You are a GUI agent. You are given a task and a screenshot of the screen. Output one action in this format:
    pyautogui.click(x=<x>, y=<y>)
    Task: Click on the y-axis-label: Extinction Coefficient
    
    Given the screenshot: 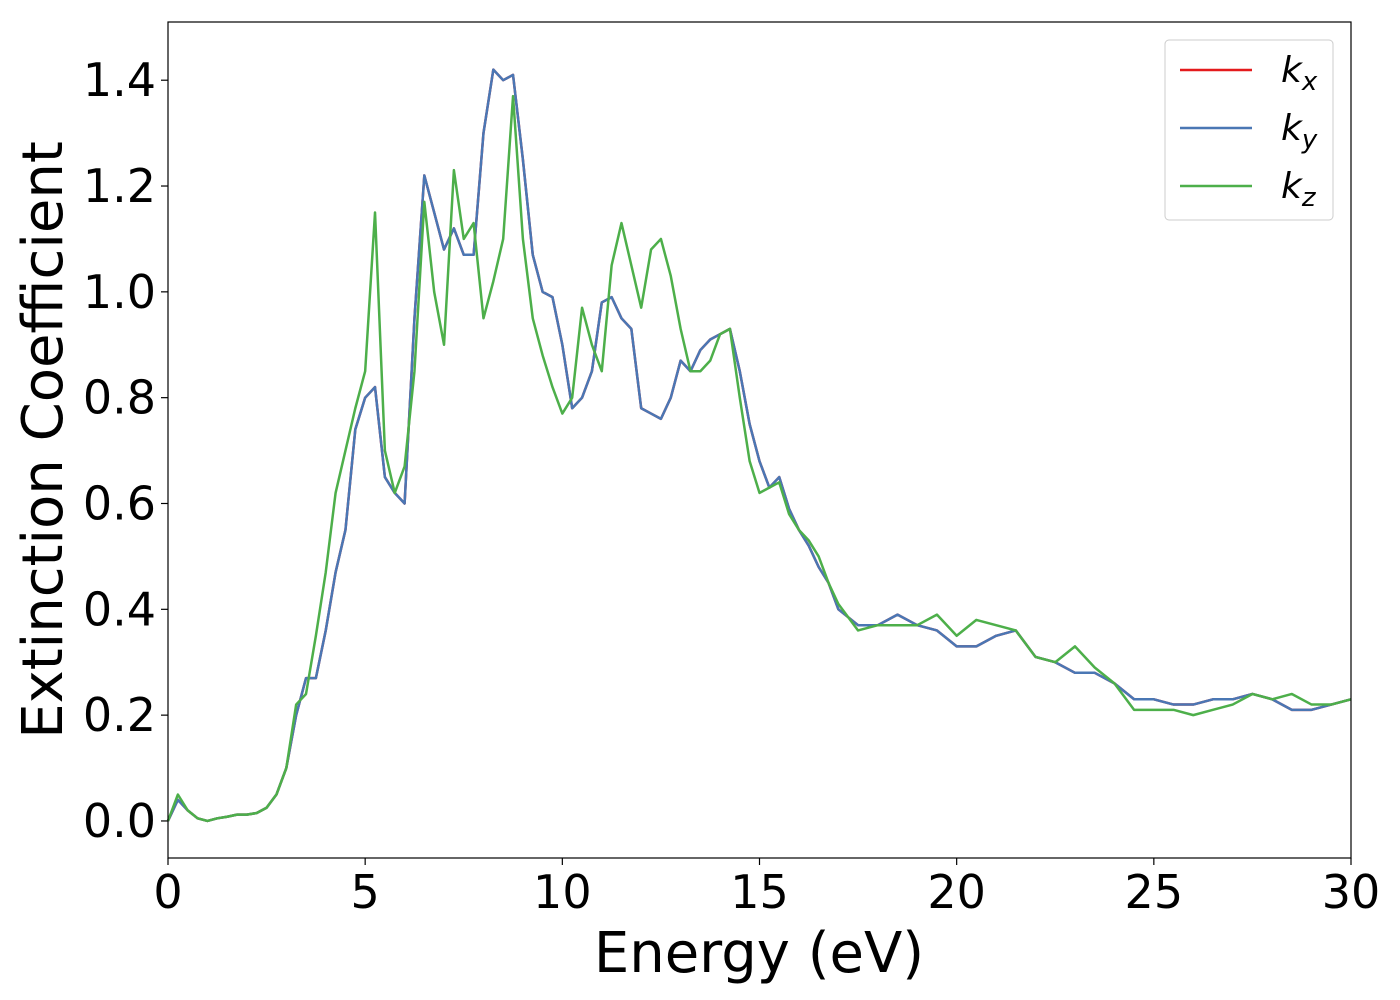 What is the action you would take?
    pyautogui.click(x=43, y=440)
    